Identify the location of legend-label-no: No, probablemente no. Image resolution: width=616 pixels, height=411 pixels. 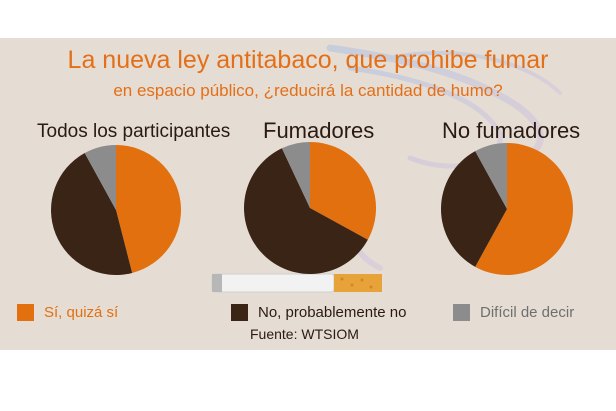
(332, 312).